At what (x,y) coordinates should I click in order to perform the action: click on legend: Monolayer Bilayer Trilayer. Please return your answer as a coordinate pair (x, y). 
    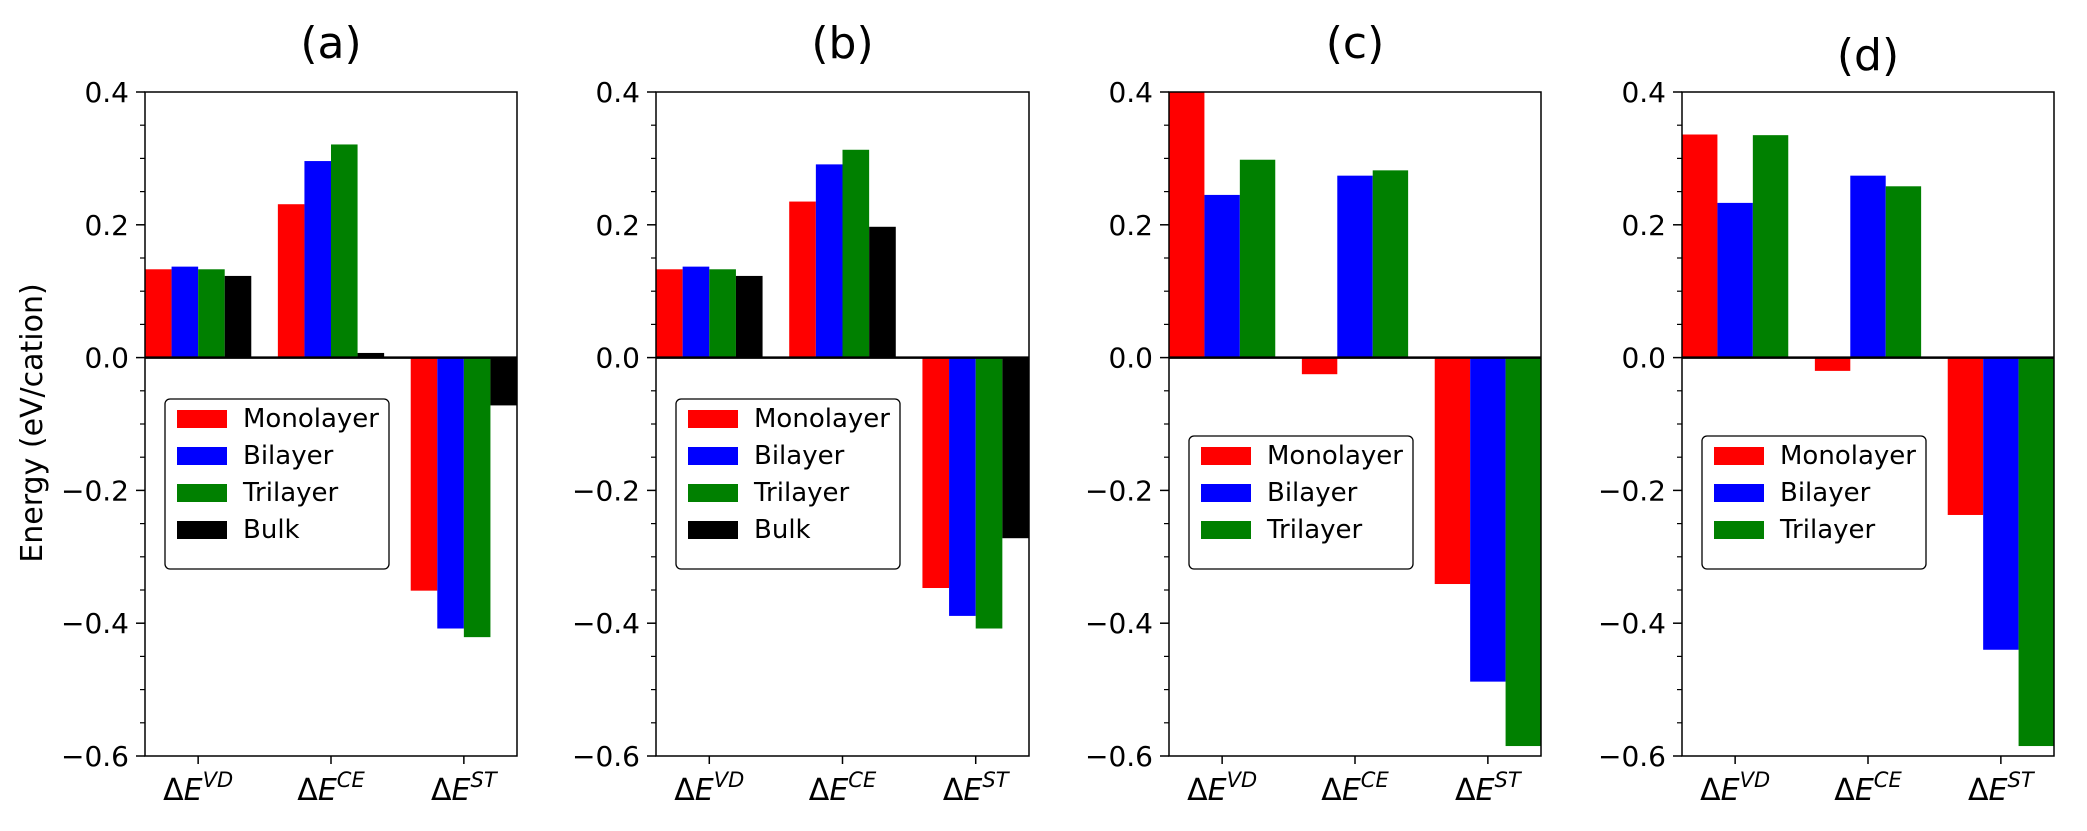
    Looking at the image, I should click on (1814, 502).